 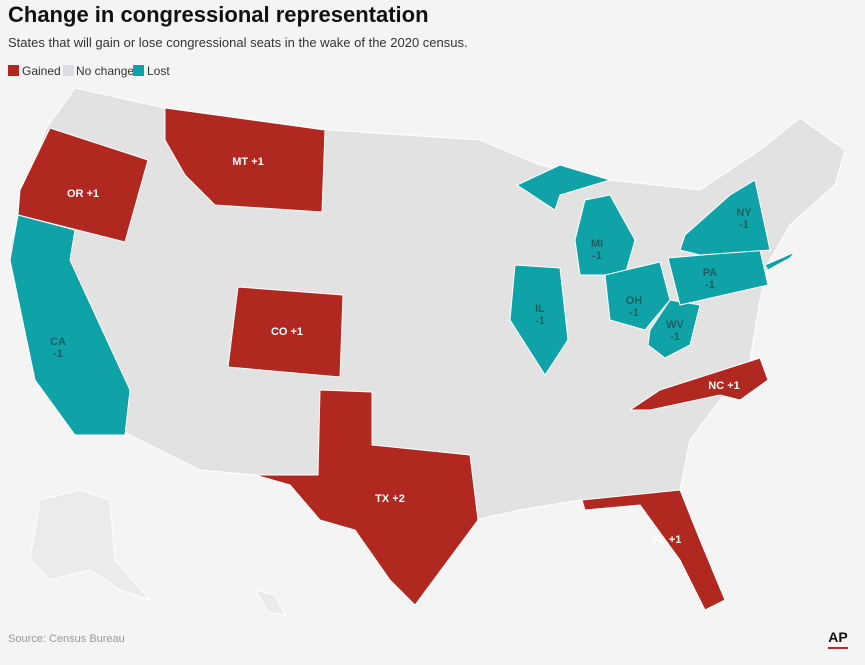 I want to click on state-label: OH -1, so click(x=634, y=307).